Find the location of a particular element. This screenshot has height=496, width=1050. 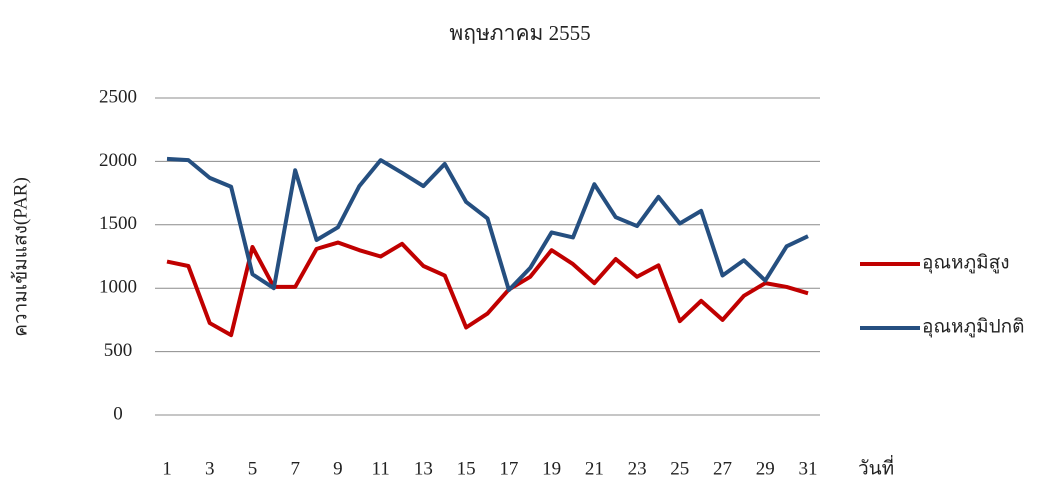

x-tick-label: 15 is located at coordinates (466, 468).